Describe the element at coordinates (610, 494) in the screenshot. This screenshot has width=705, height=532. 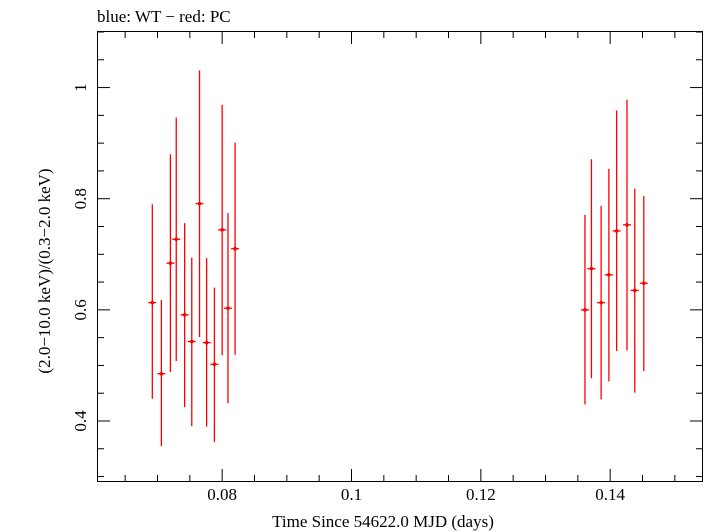
I see `x-tick-label: 0.14` at that location.